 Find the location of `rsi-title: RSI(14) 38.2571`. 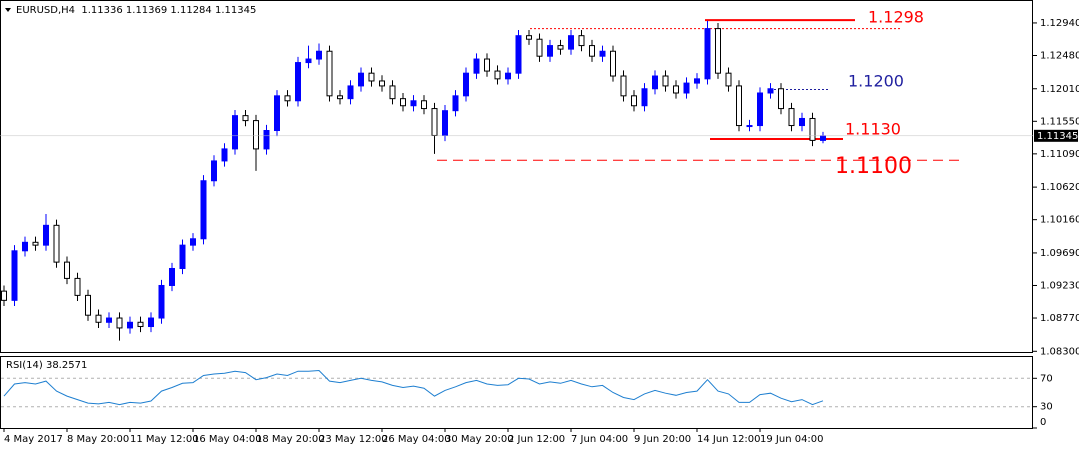

rsi-title: RSI(14) 38.2571 is located at coordinates (46, 365).